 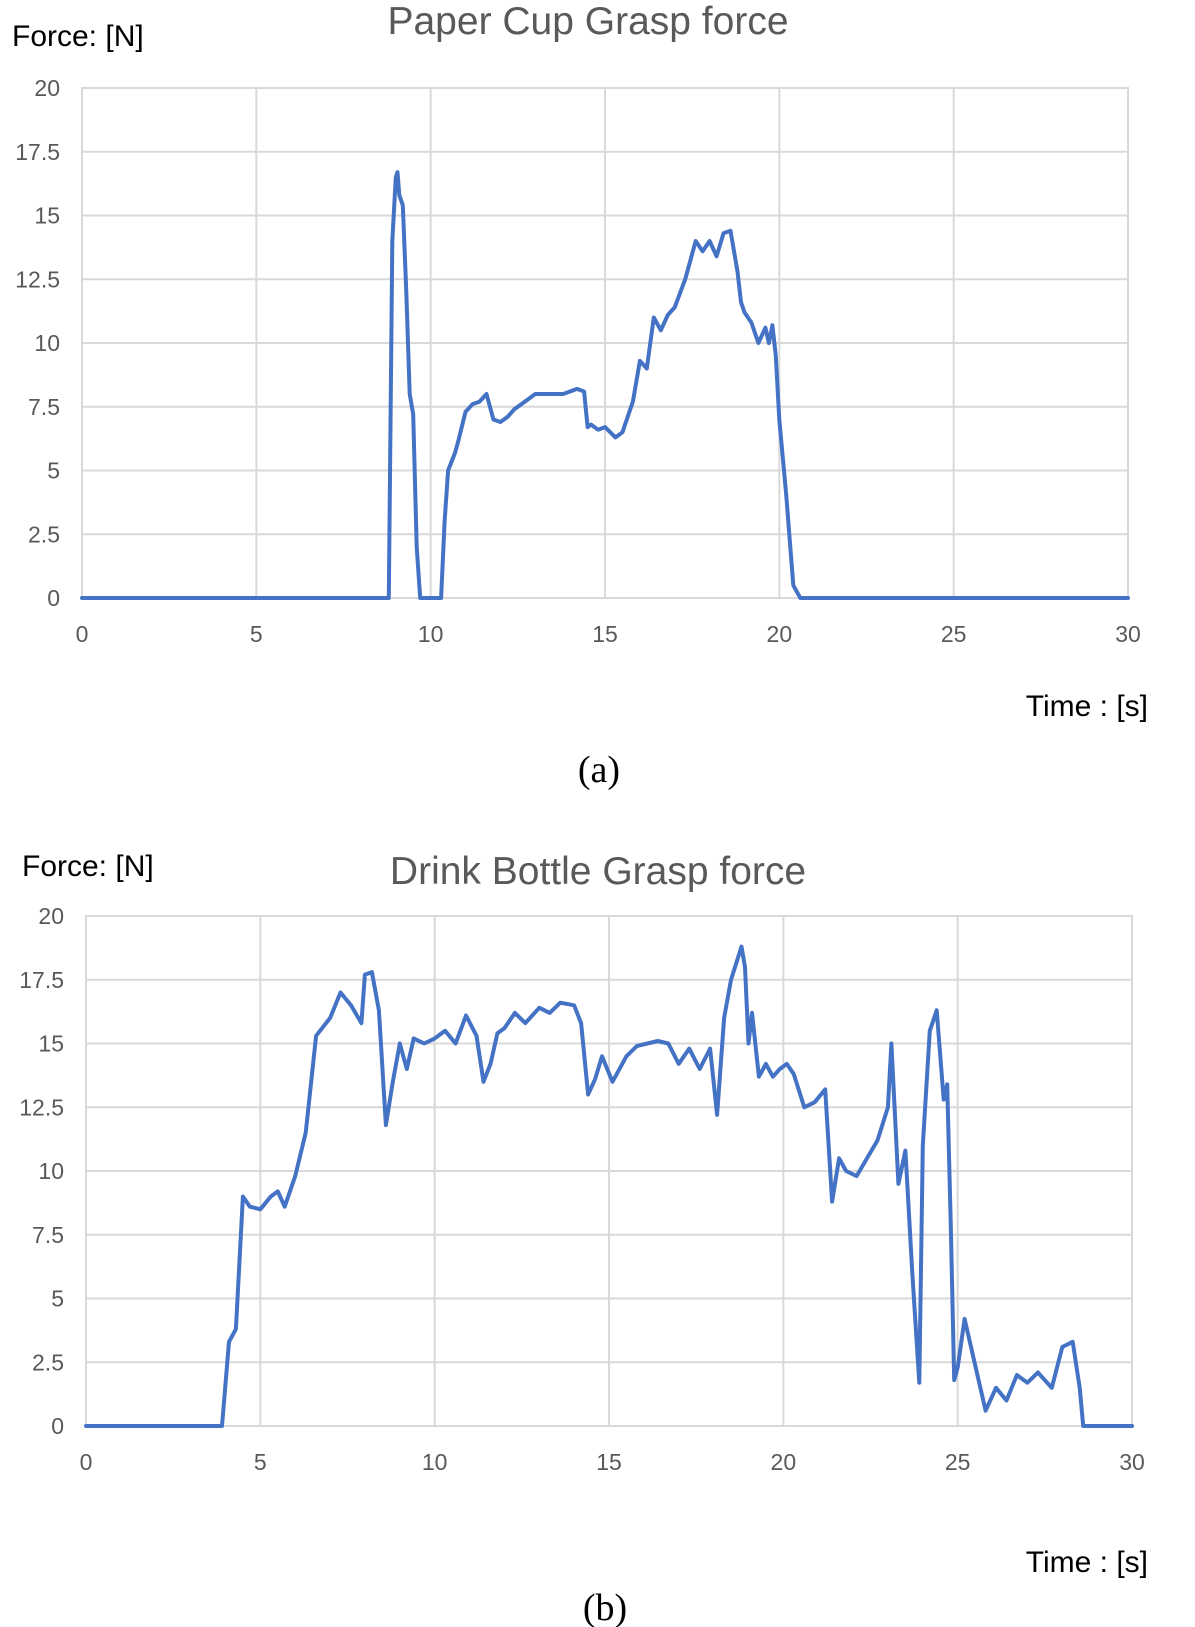 I want to click on chart-title: Drink Bottle Grasp force, so click(x=598, y=871).